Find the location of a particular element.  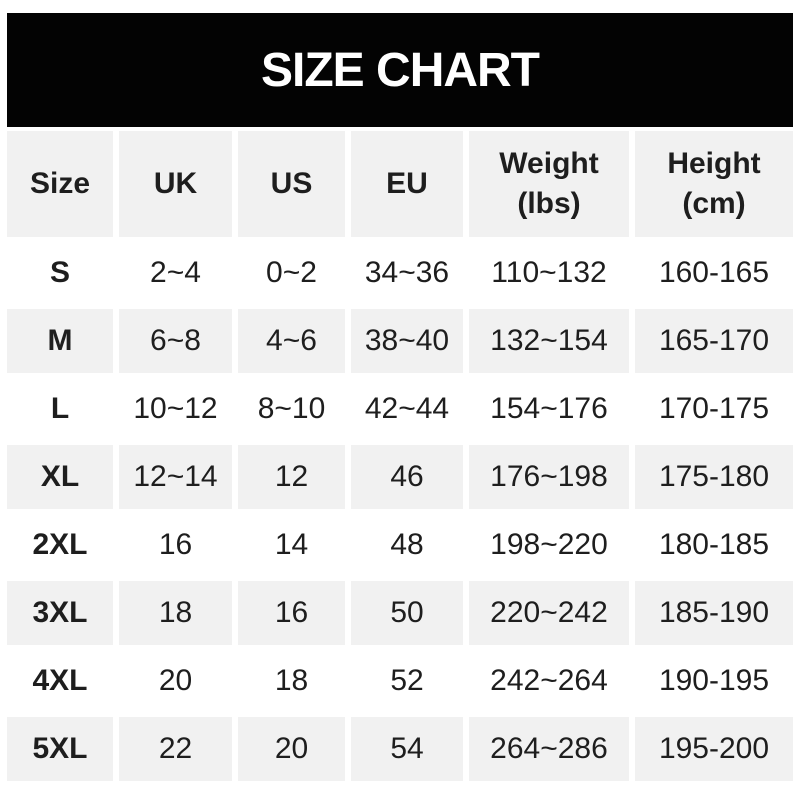

cell-size: XL is located at coordinates (60, 477).